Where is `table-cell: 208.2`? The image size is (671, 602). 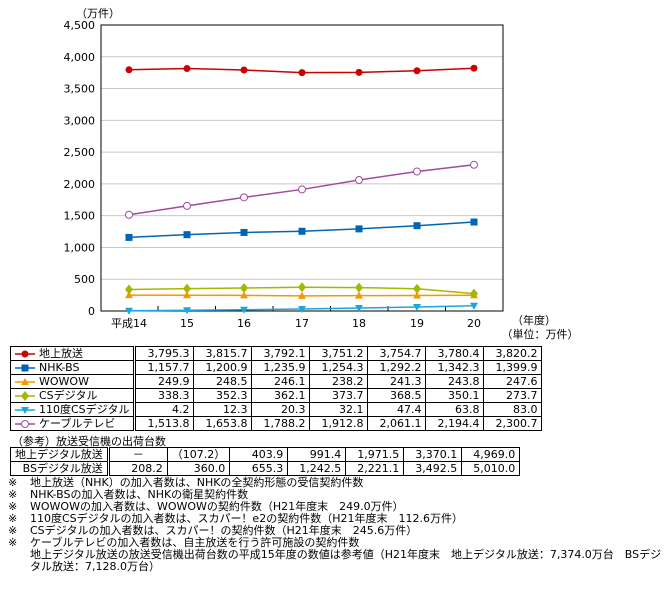
table-cell: 208.2 is located at coordinates (137, 468).